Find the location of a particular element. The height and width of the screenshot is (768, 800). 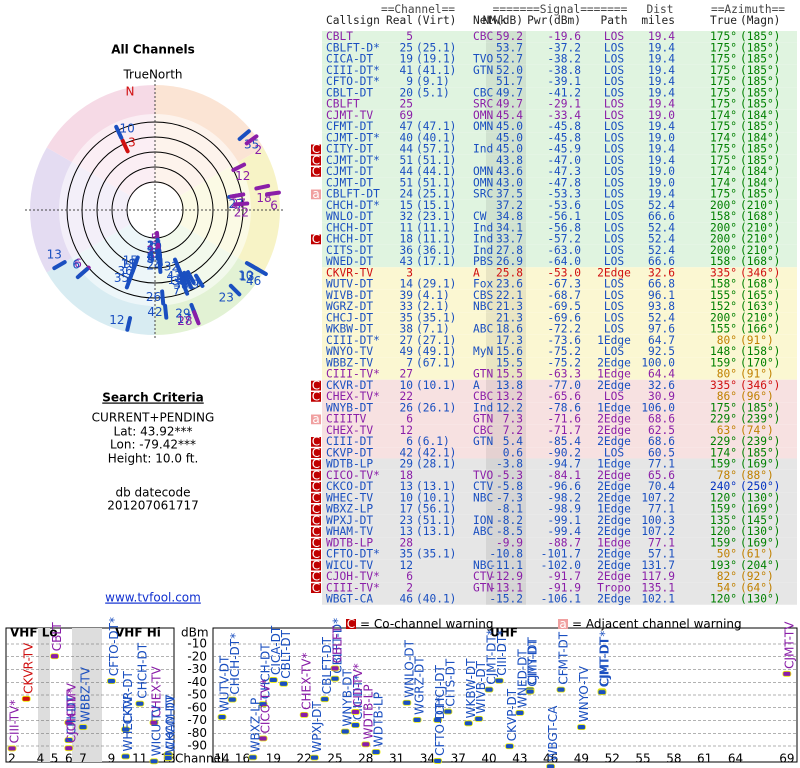

cell: 37.2 is located at coordinates (509, 205).